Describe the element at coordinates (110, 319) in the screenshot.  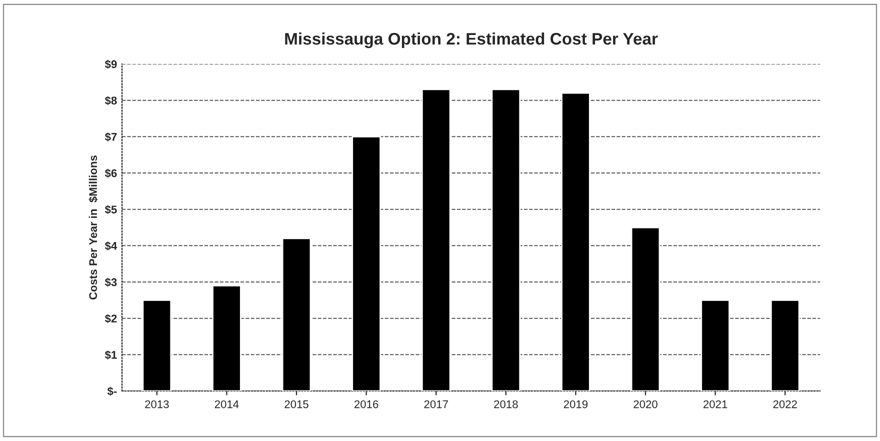
I see `y-tick-label: $2` at that location.